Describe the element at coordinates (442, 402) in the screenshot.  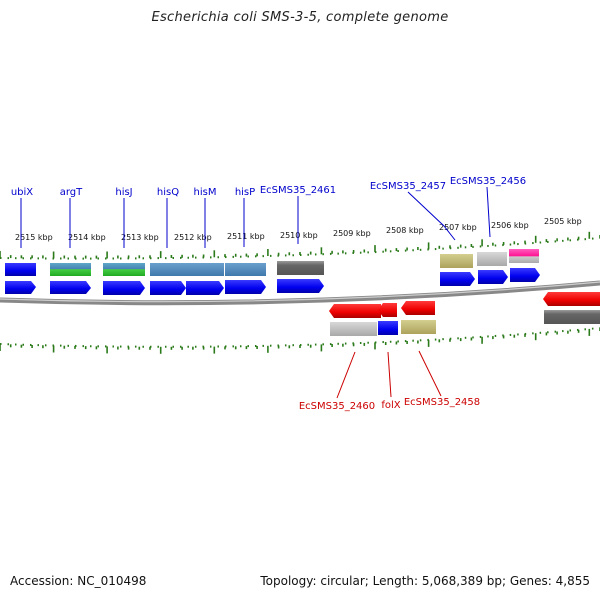
I see `gene-label: EcSMS35_2458` at that location.